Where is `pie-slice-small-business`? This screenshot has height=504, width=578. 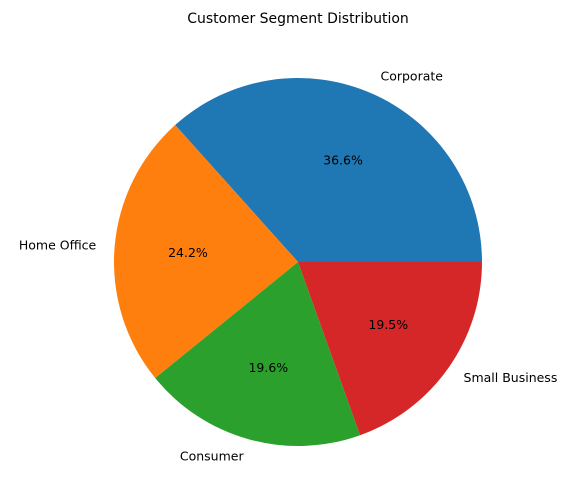
pie-slice-small-business is located at coordinates (390, 349).